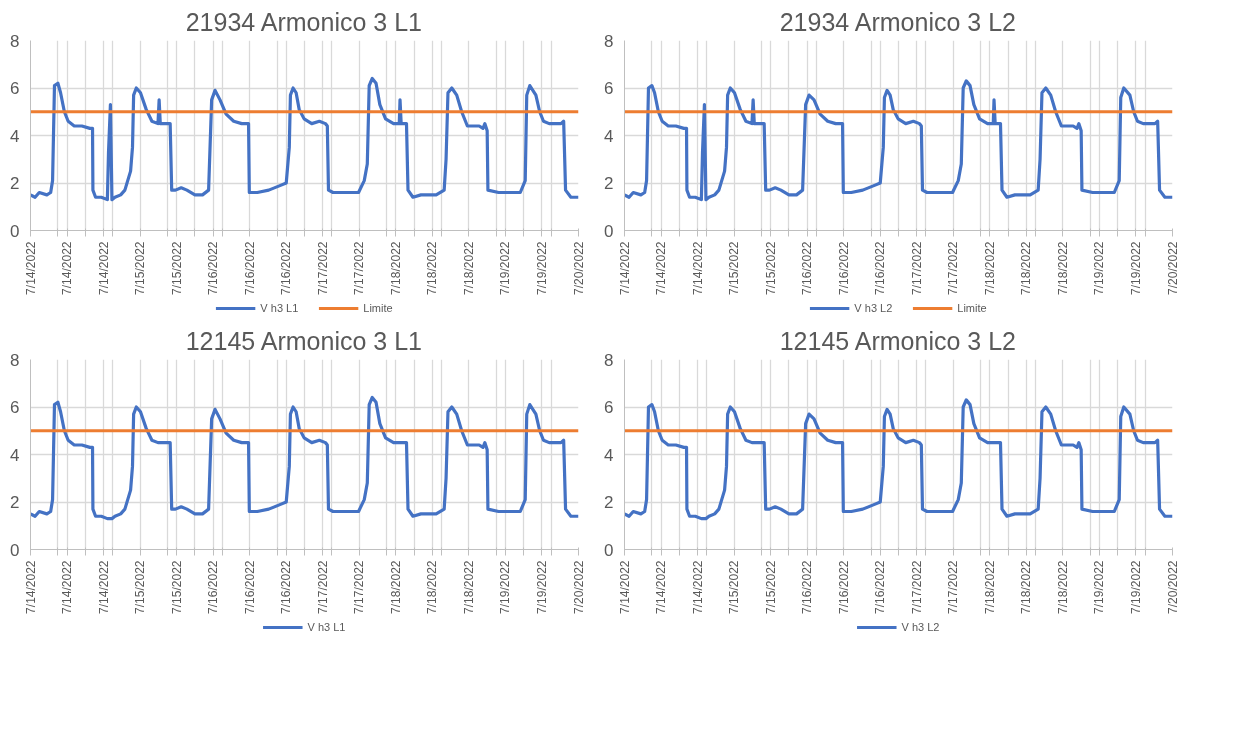 The image size is (1241, 746). Describe the element at coordinates (897, 340) in the screenshot. I see `chart-title: 12145 Armonico 3 L2` at that location.